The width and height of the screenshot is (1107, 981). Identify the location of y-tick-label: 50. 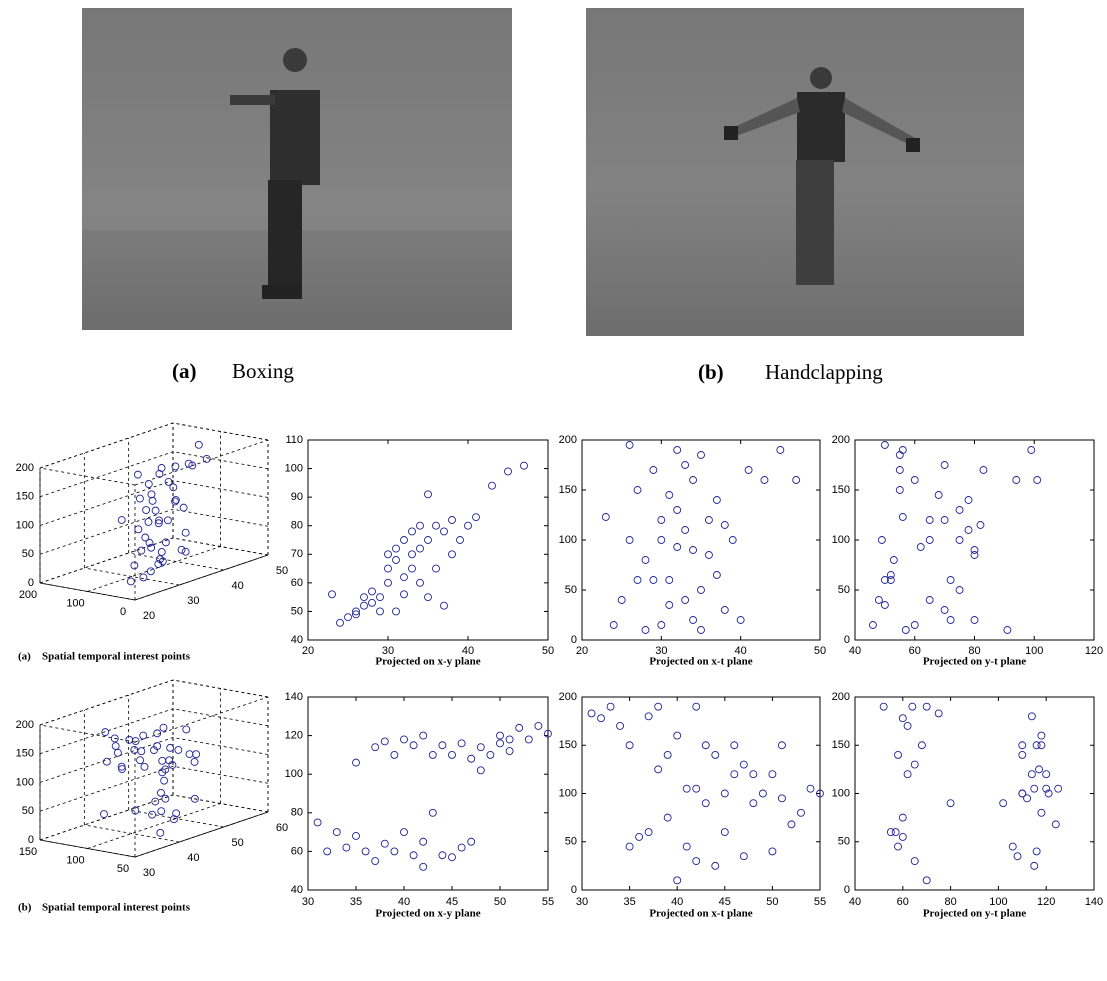
(844, 842).